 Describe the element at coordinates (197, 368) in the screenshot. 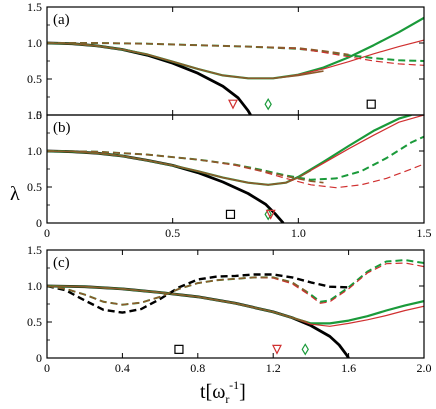

I see `x-tick-label: 0.8` at that location.